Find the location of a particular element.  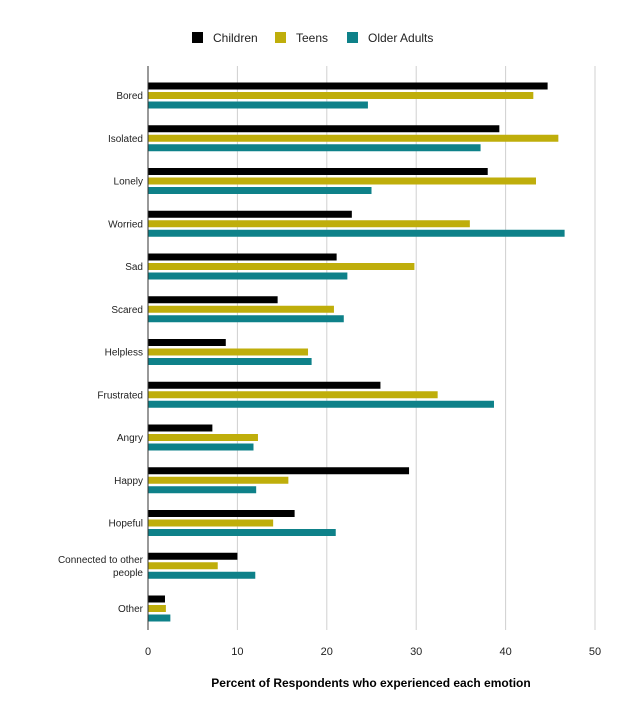

category-label: Connected to other is located at coordinates (101, 560).